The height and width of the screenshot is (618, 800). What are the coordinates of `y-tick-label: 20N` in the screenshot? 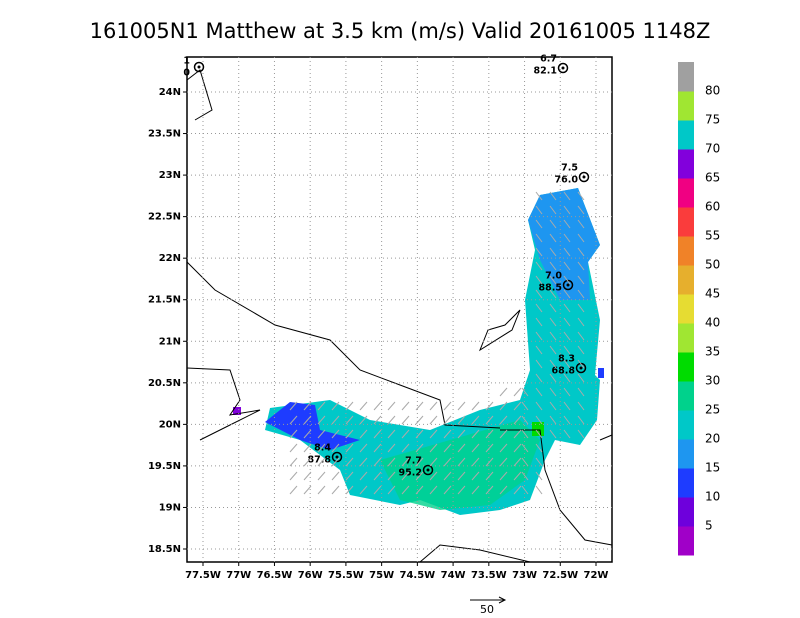 It's located at (170, 424).